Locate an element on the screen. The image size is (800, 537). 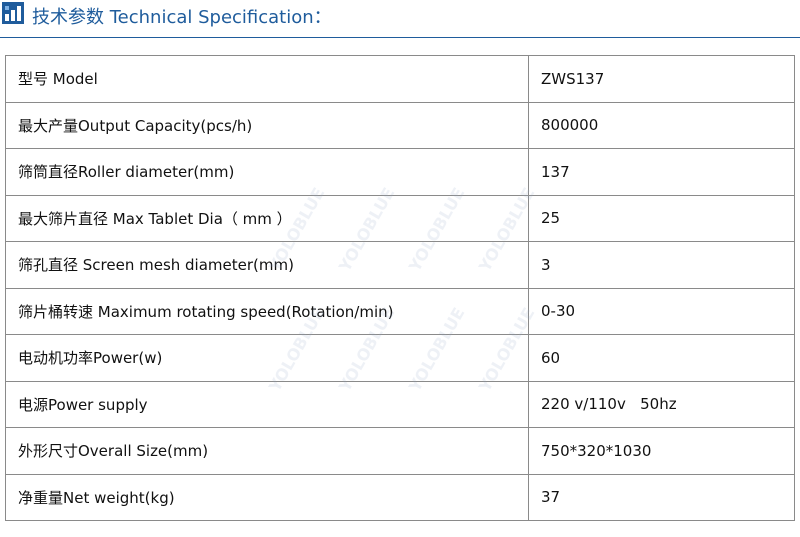
spec-value: 800000 is located at coordinates (661, 125).